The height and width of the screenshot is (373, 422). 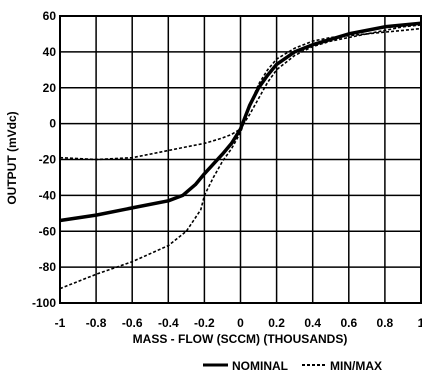 What do you see at coordinates (292, 366) in the screenshot?
I see `chart-legend: NOMINAL MIN/MAX` at bounding box center [292, 366].